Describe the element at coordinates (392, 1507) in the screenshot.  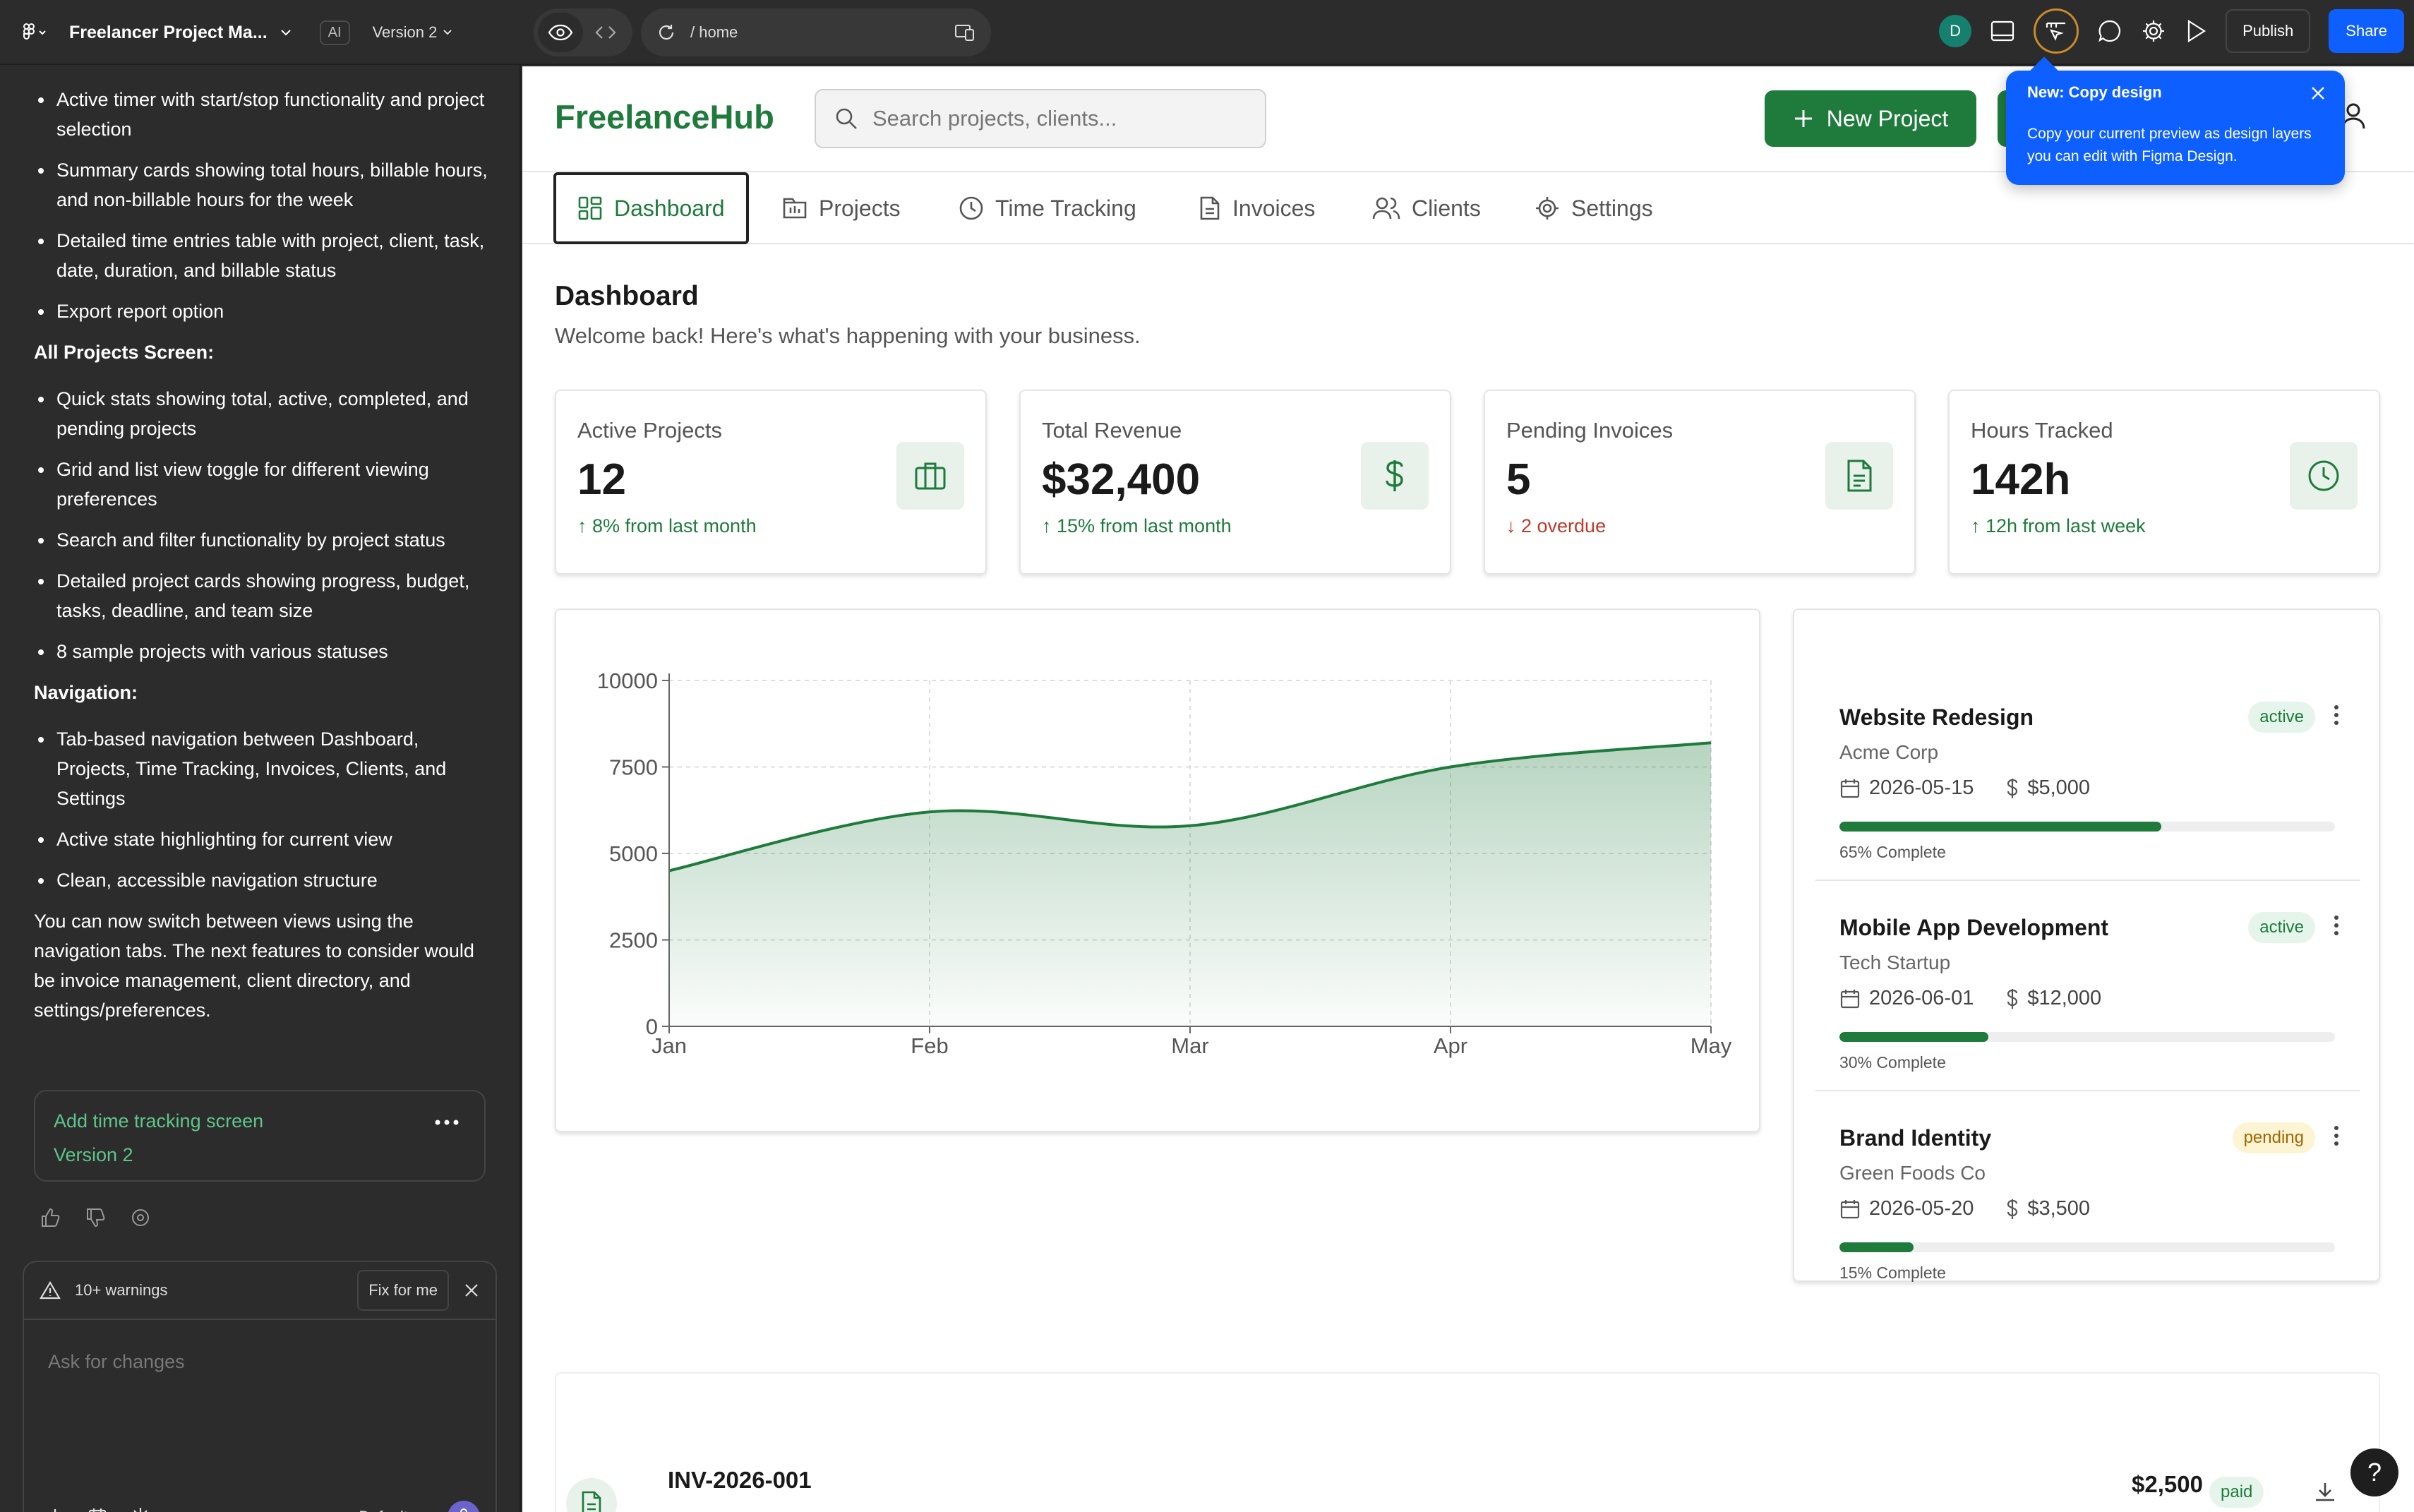
I see `model-select: Default` at that location.